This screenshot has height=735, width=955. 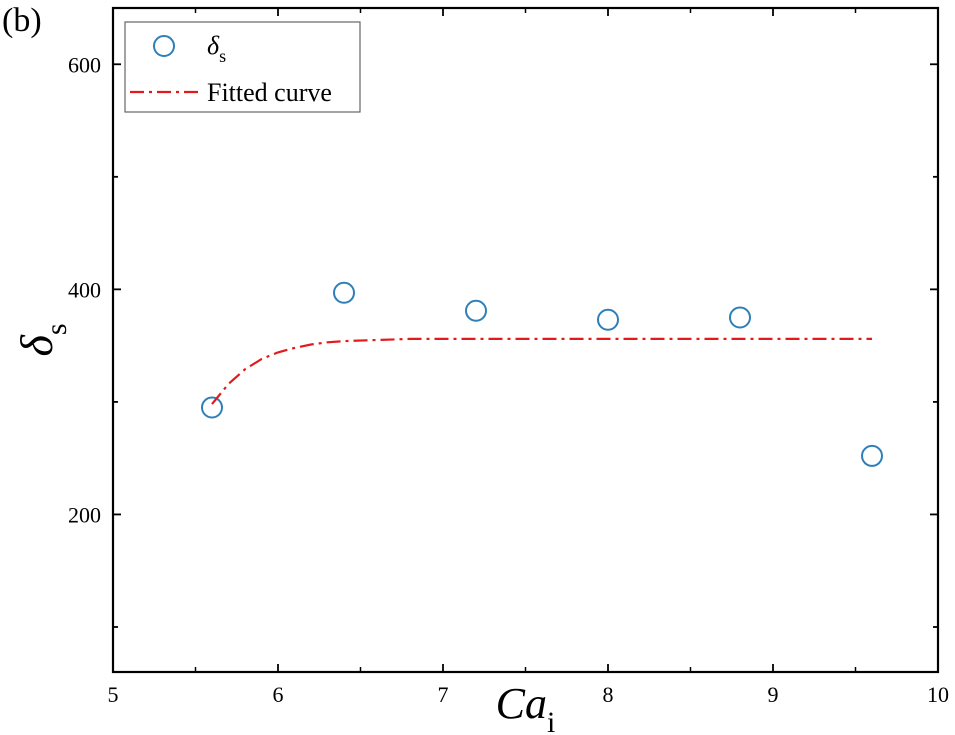 I want to click on x-tick-label: 8, so click(x=608, y=694).